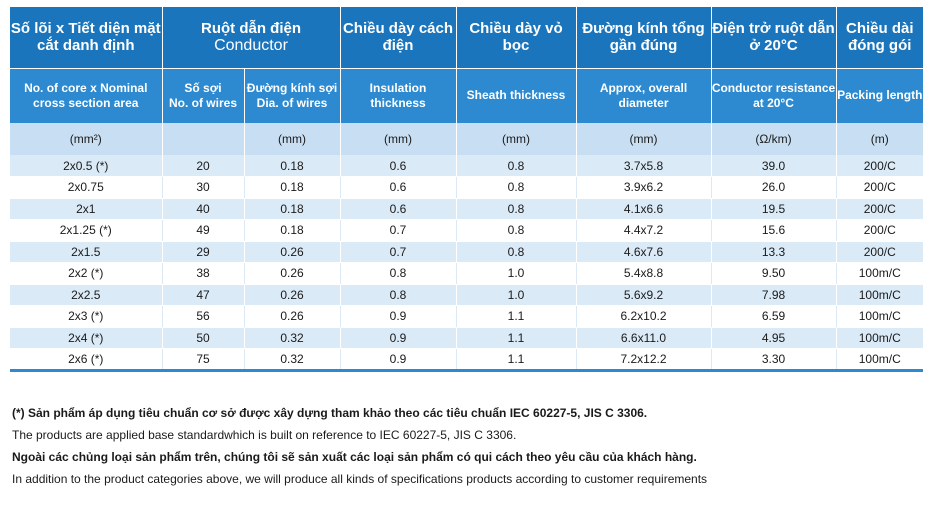 The width and height of the screenshot is (935, 507). What do you see at coordinates (86, 209) in the screenshot?
I see `table-cell: 2x1` at bounding box center [86, 209].